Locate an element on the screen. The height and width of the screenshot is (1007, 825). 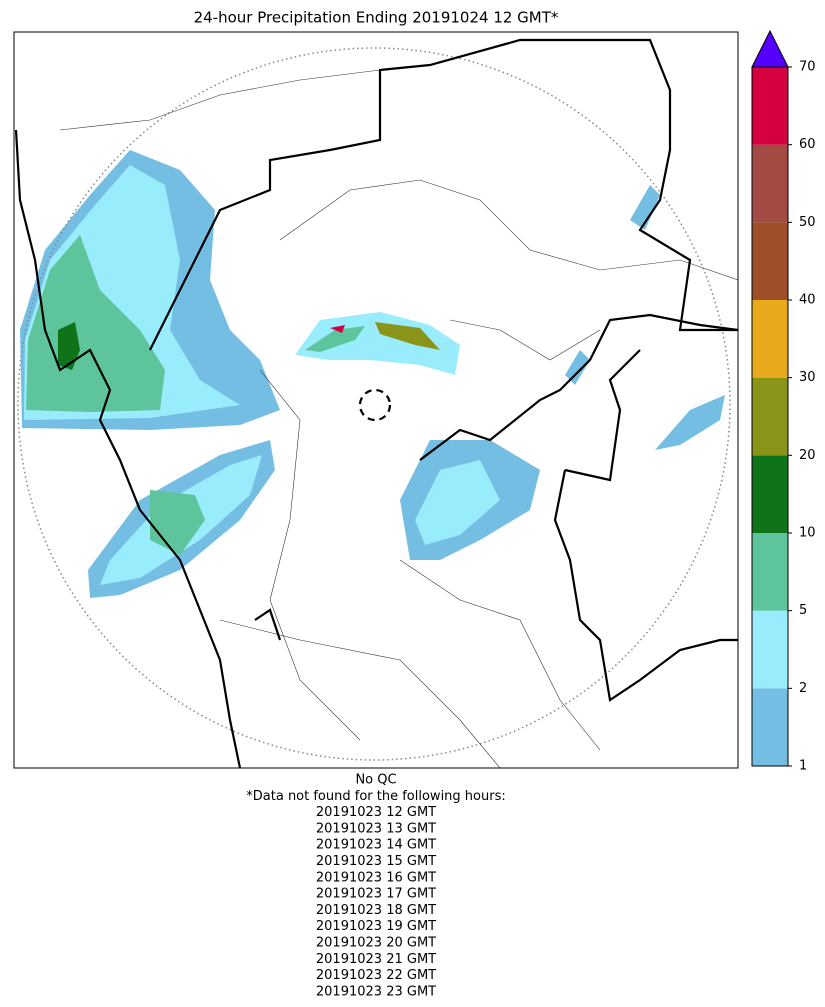
note-line: 20191023 12 GMT is located at coordinates (376, 812).